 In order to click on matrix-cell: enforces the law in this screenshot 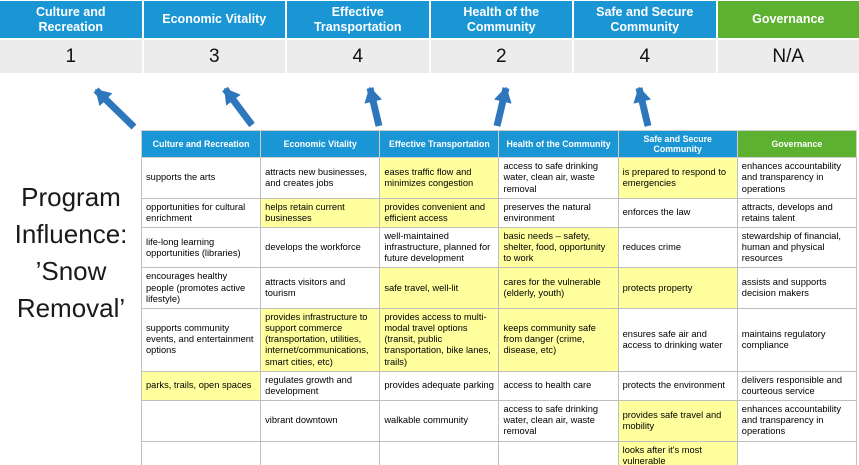, I will do `click(677, 213)`.